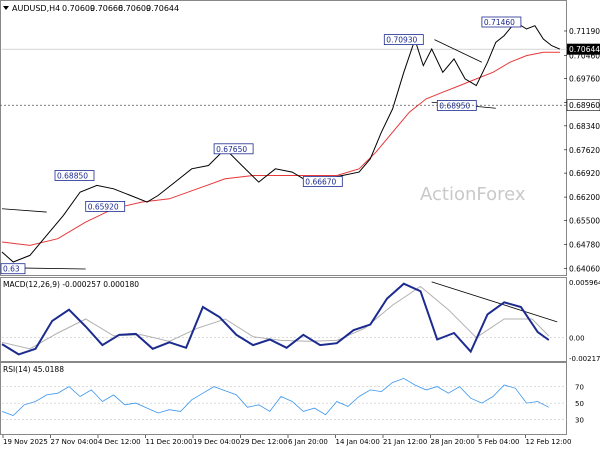 The height and width of the screenshot is (450, 600). I want to click on macd-y-tick: -0.002177, so click(584, 359).